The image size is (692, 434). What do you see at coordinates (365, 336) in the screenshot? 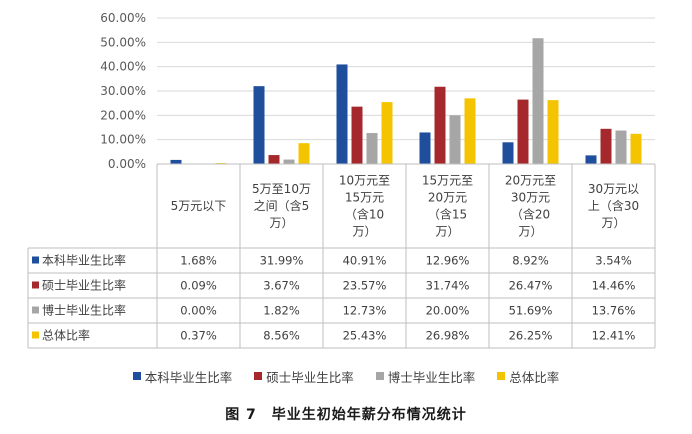
I see `data-label: 25.43%` at bounding box center [365, 336].